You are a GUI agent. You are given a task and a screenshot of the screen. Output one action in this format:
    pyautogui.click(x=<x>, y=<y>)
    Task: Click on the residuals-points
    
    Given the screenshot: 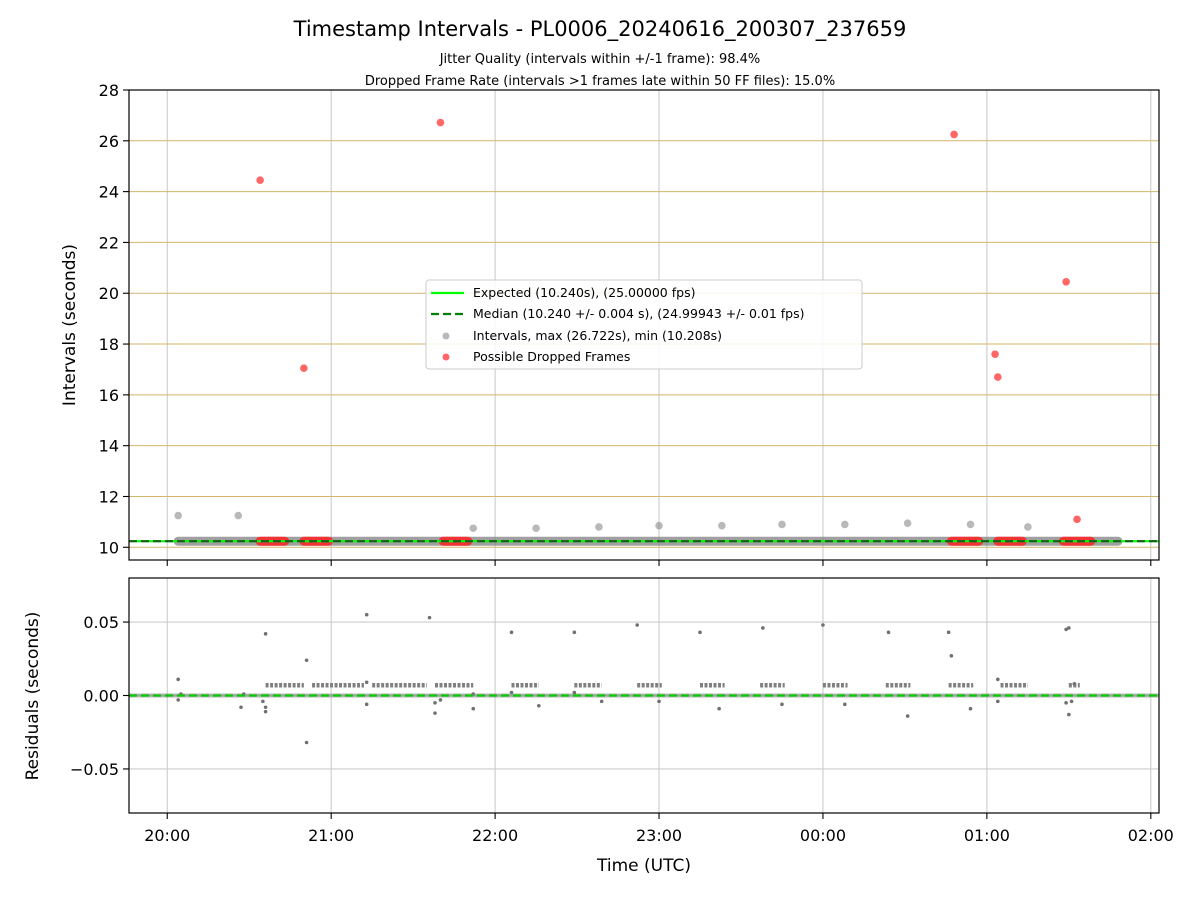 What is the action you would take?
    pyautogui.click(x=626, y=678)
    